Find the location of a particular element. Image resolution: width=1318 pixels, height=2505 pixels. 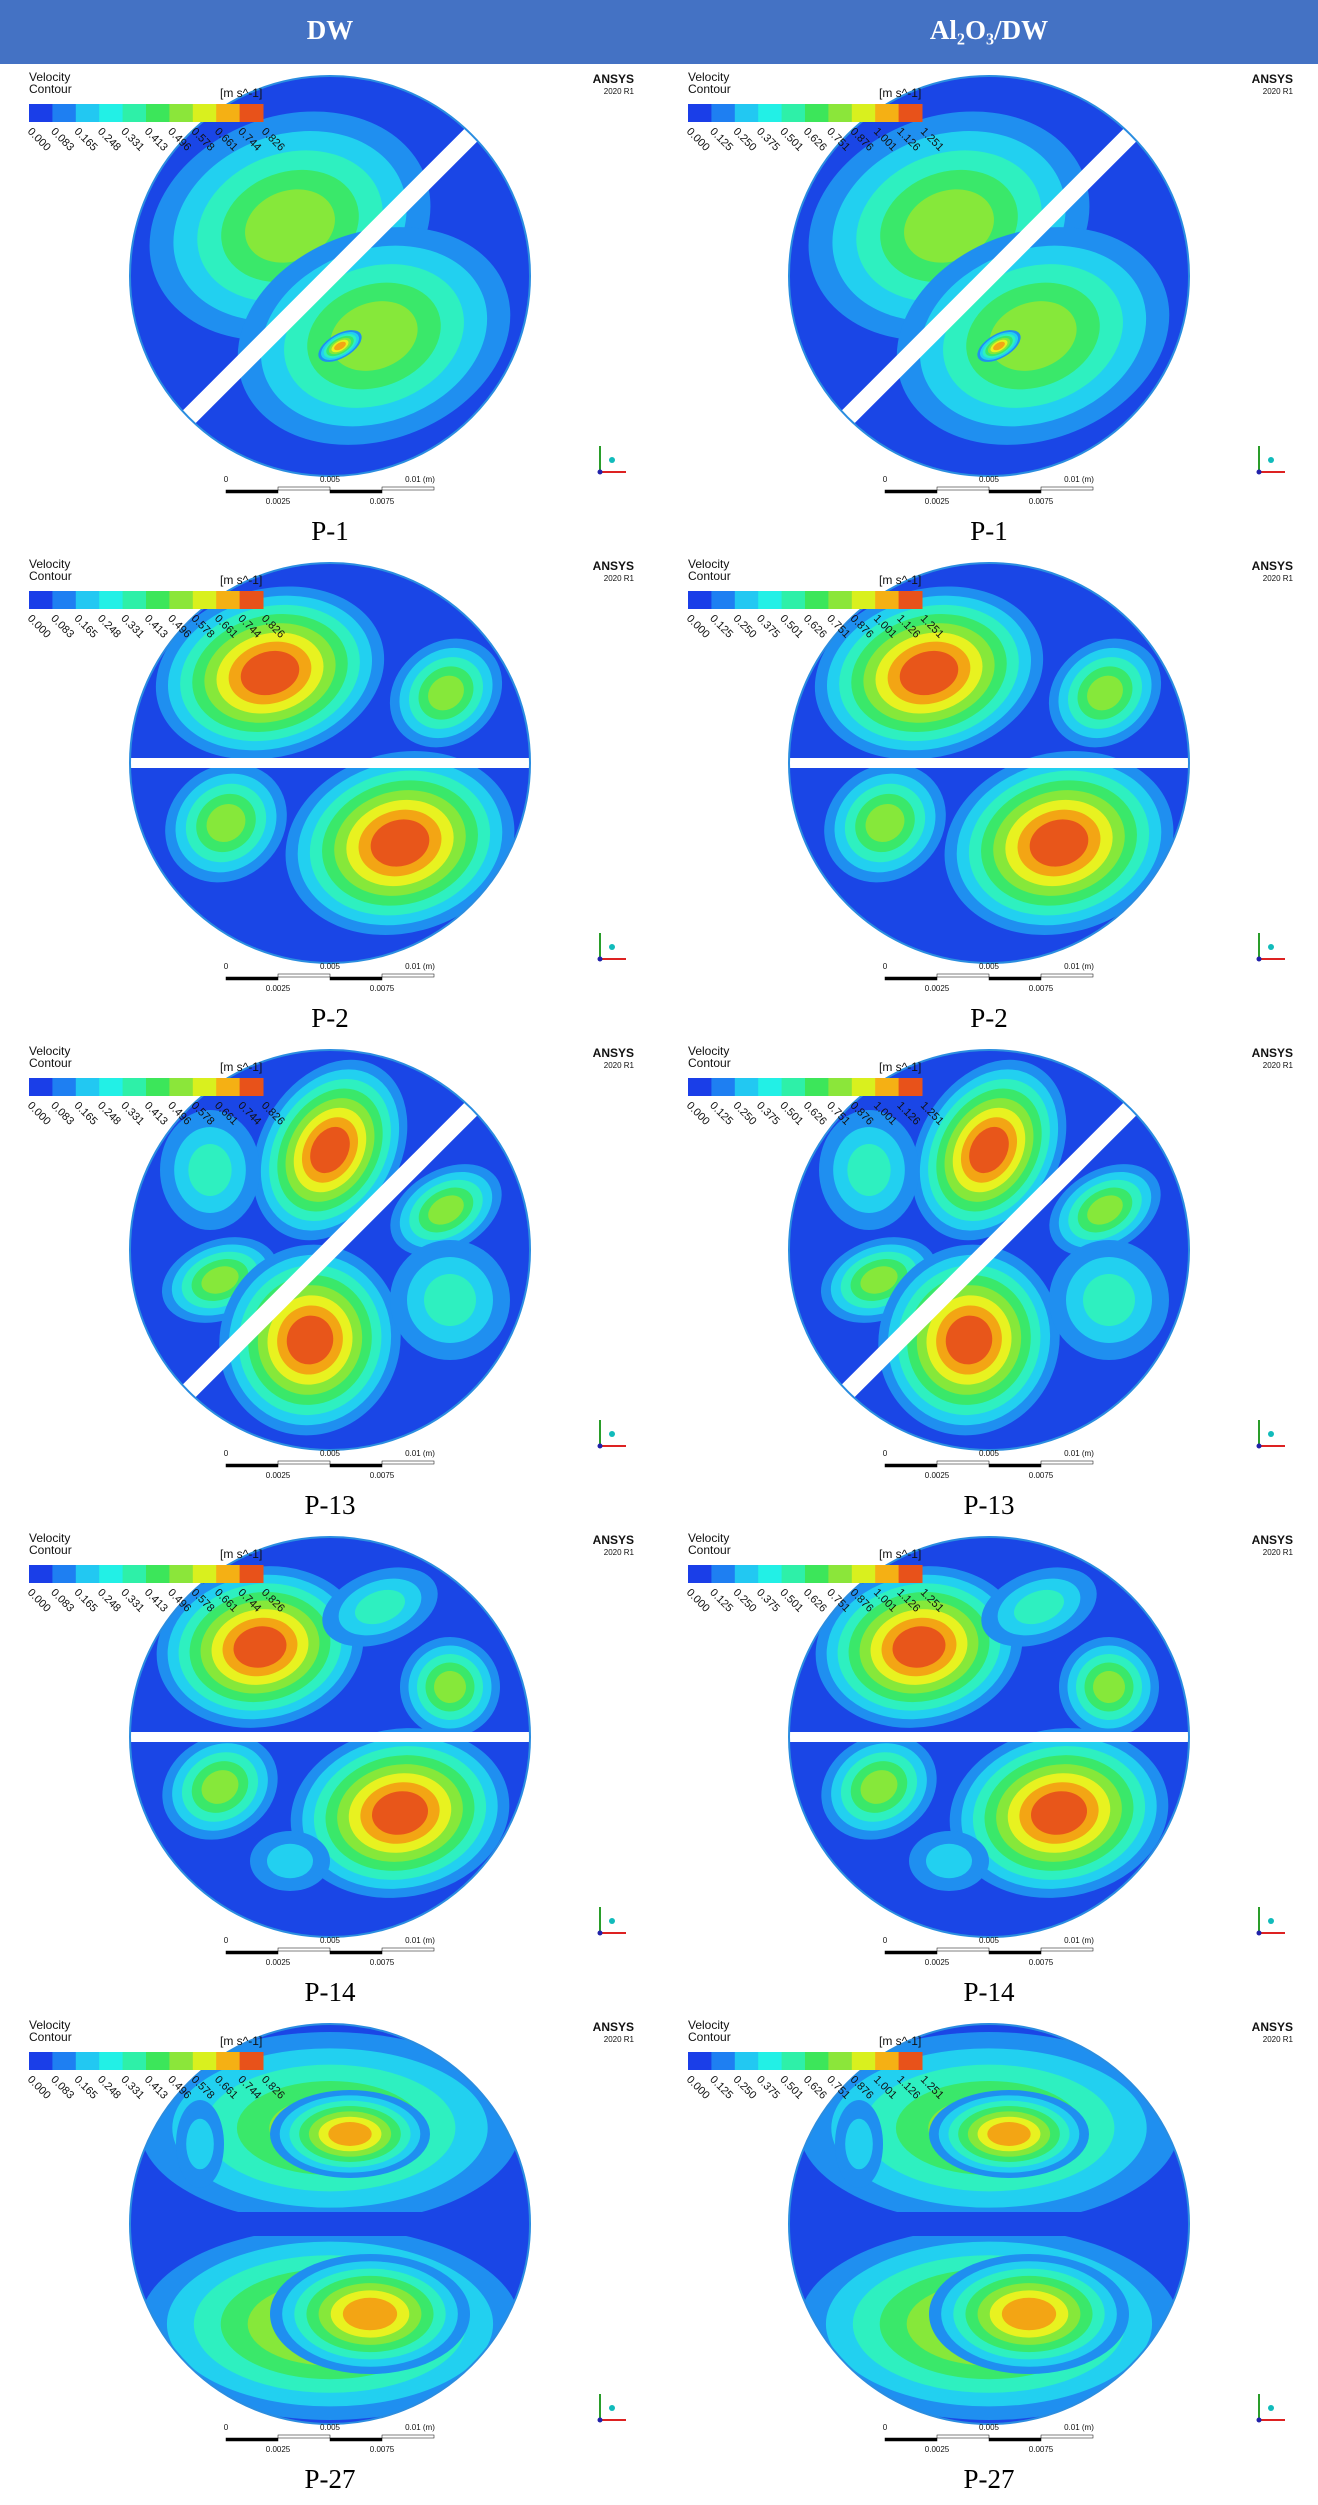

legend-tick-label: 0.413 is located at coordinates (156, 1601).